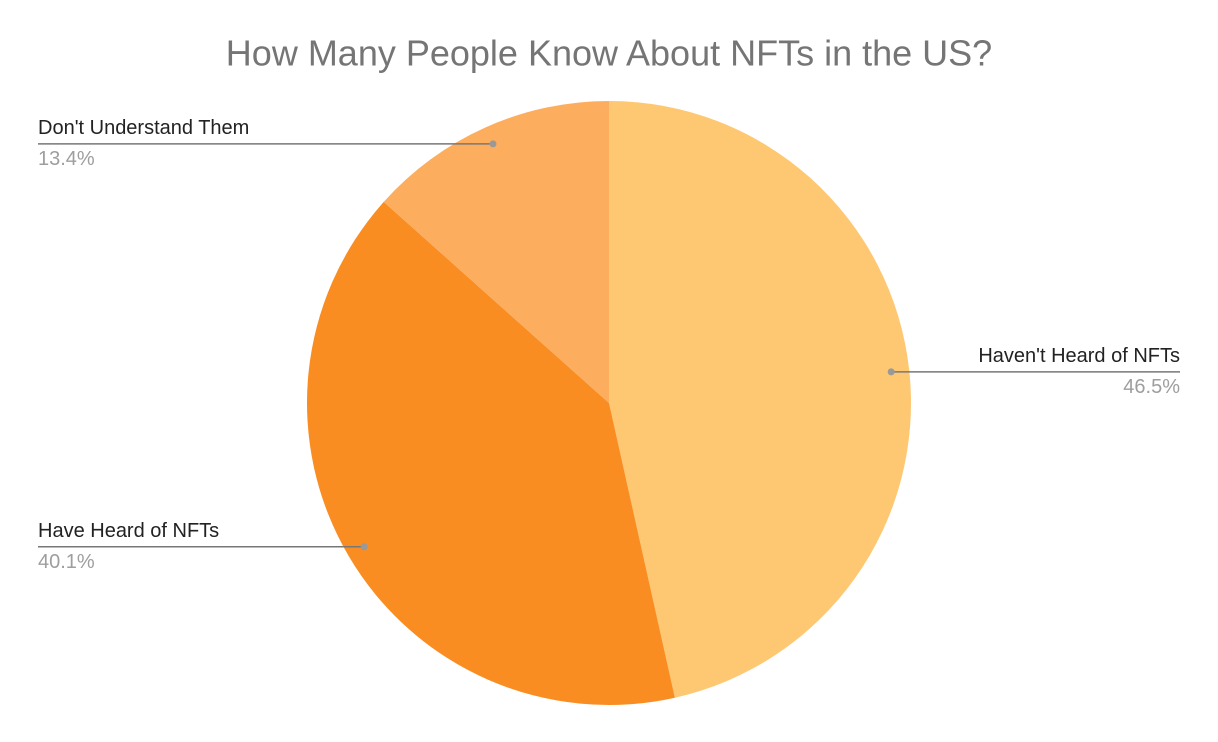 The width and height of the screenshot is (1218, 742). I want to click on pie-slice, so click(496, 252).